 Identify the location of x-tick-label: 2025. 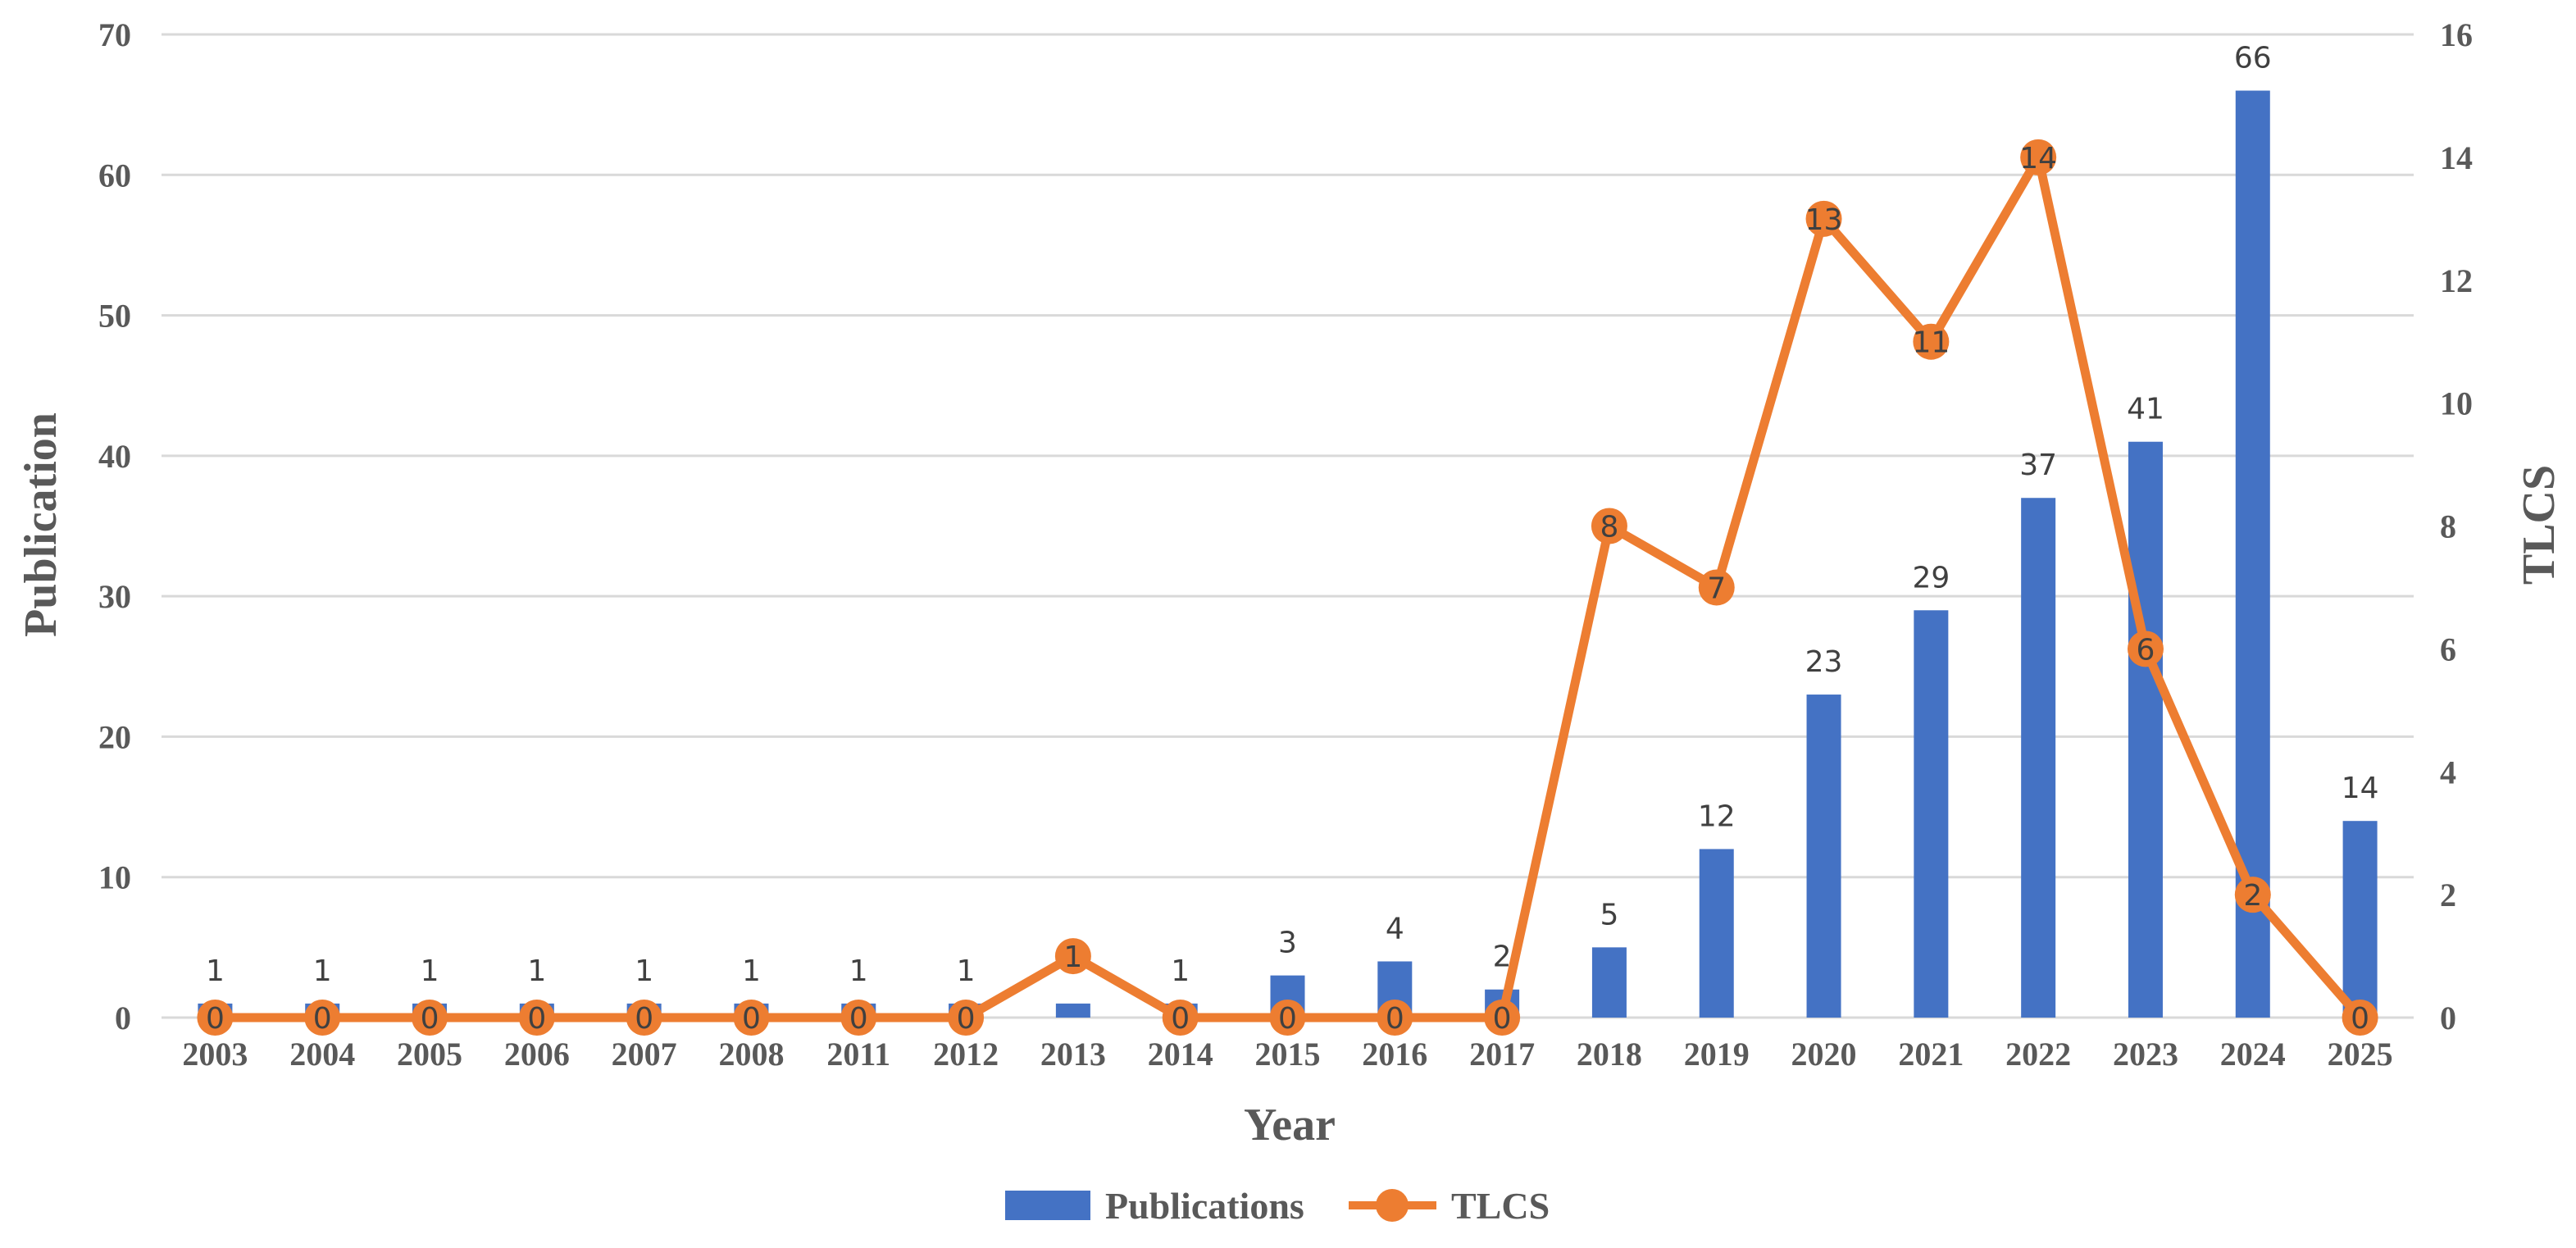
(2361, 1055).